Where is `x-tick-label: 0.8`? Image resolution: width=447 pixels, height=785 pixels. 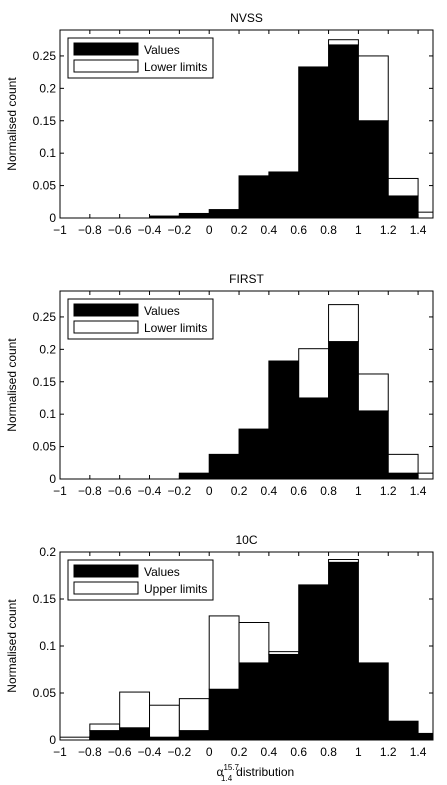
x-tick-label: 0.8 is located at coordinates (328, 230).